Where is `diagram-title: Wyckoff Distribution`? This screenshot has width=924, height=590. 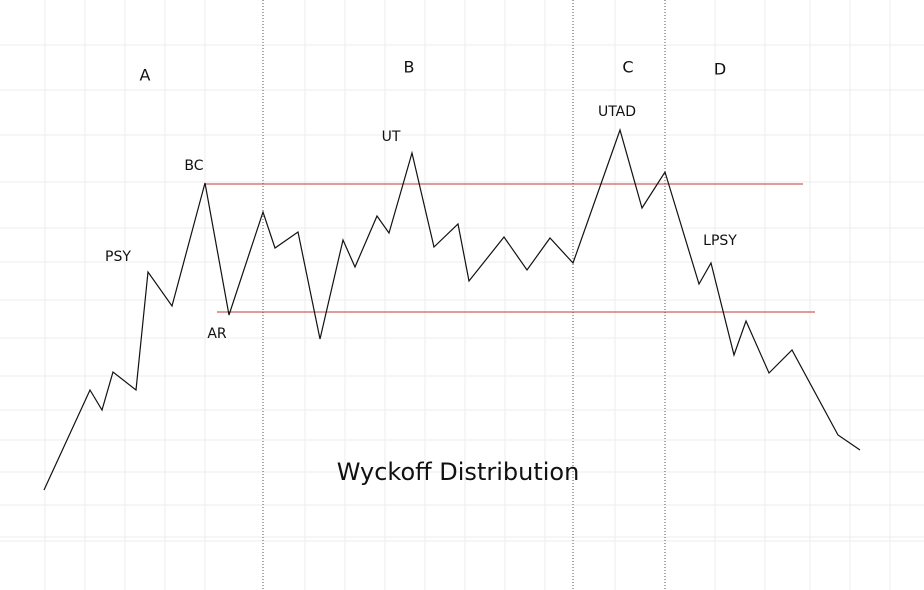 diagram-title: Wyckoff Distribution is located at coordinates (458, 472).